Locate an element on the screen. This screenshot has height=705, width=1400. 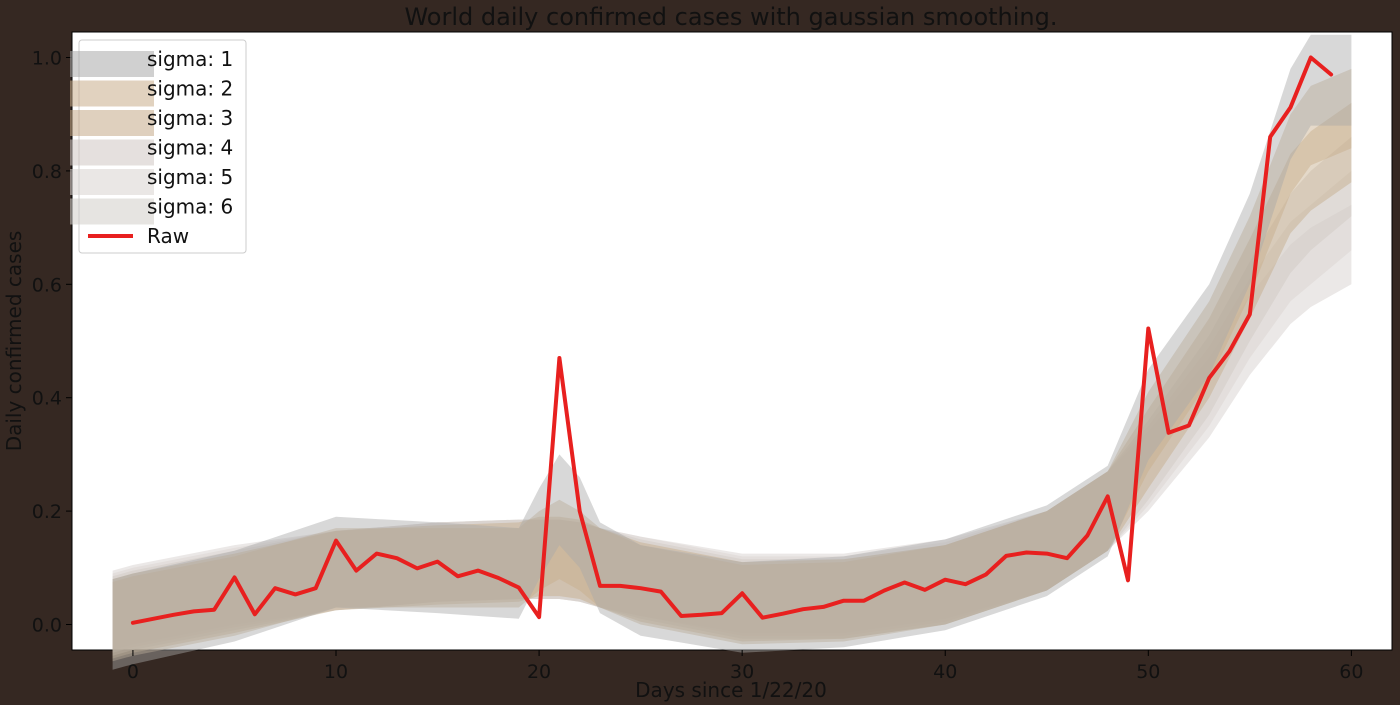
y-tick-label: 0.2 is located at coordinates (47, 512).